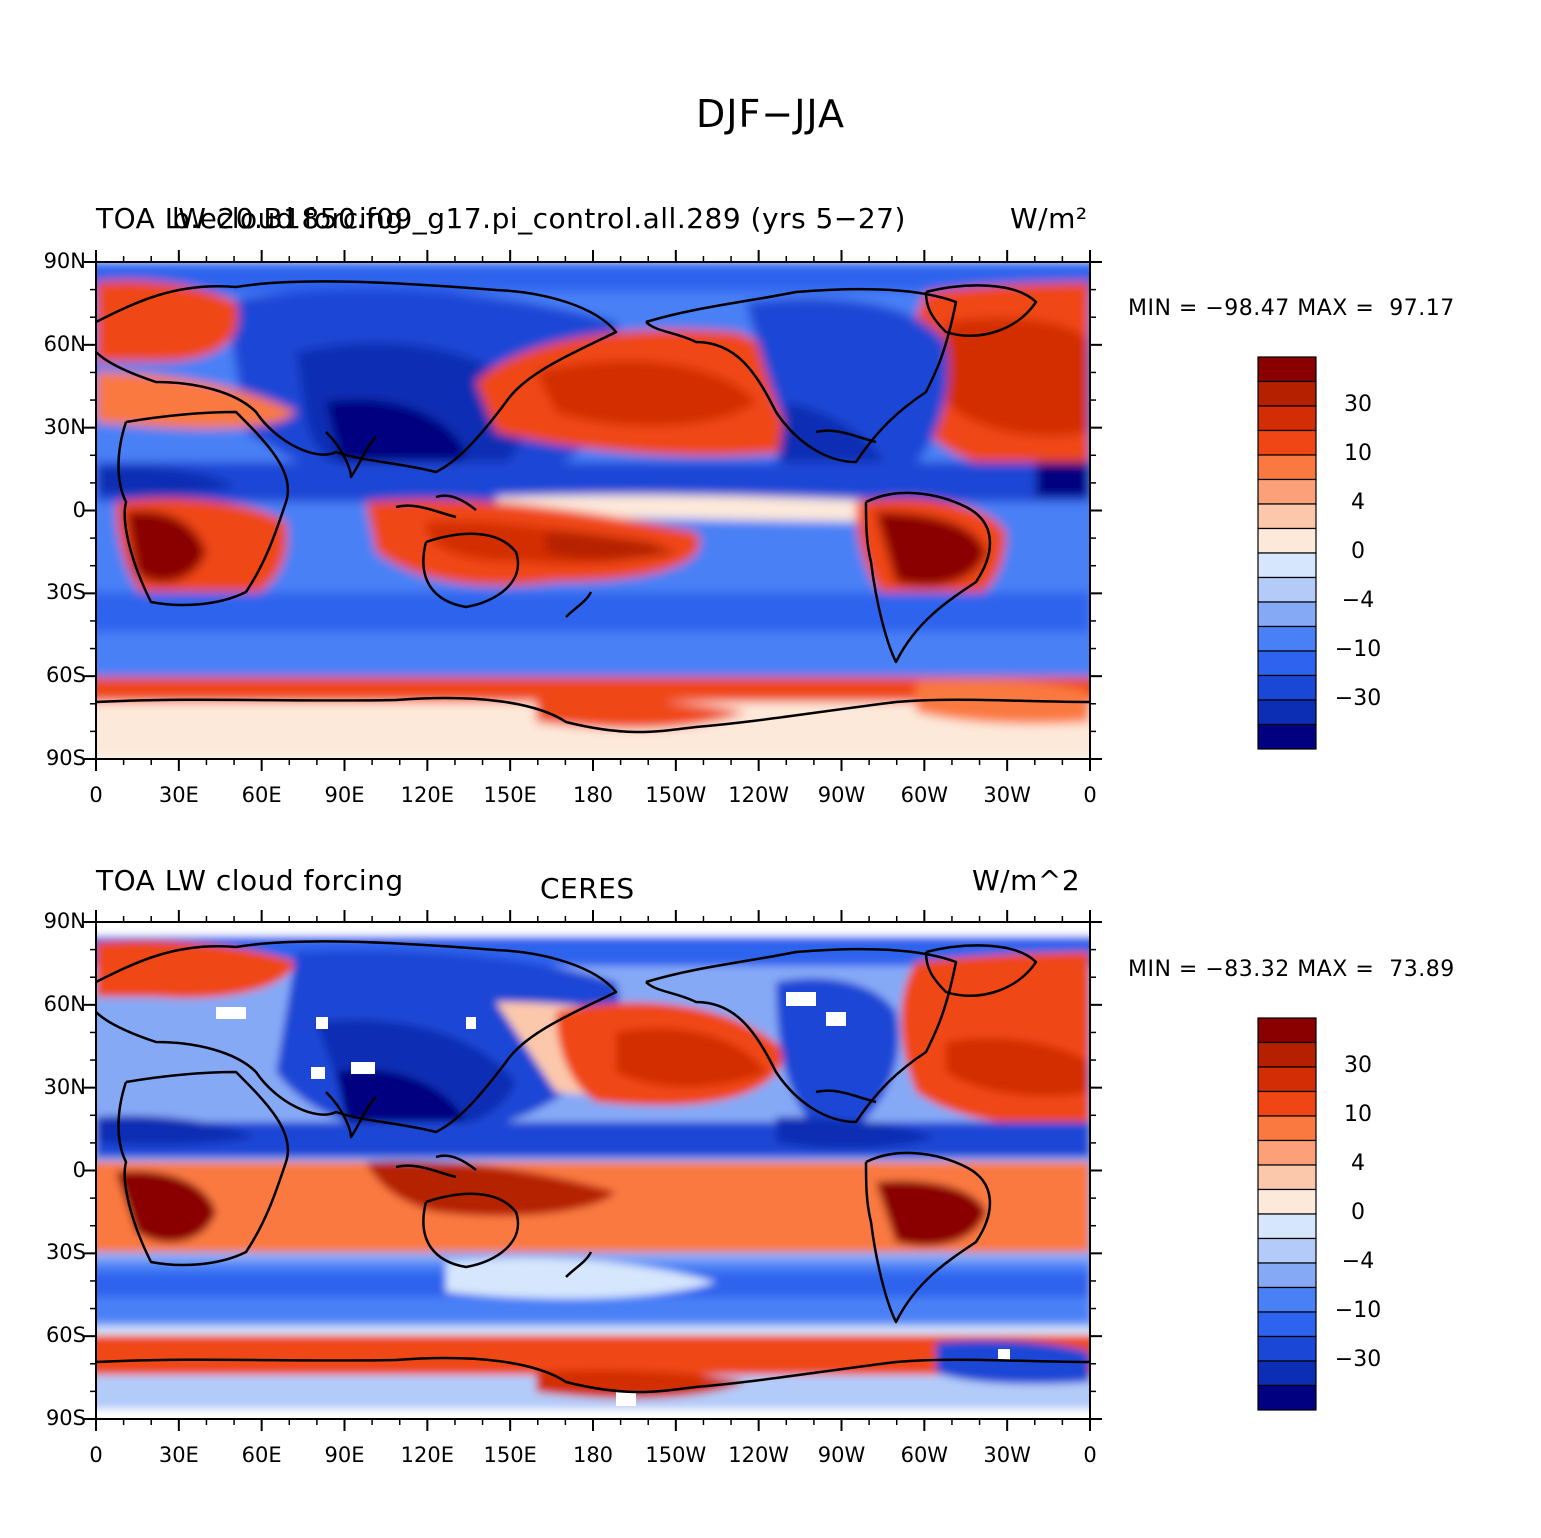  Describe the element at coordinates (427, 1455) in the screenshot. I see `lon-tick-label: 120E` at that location.